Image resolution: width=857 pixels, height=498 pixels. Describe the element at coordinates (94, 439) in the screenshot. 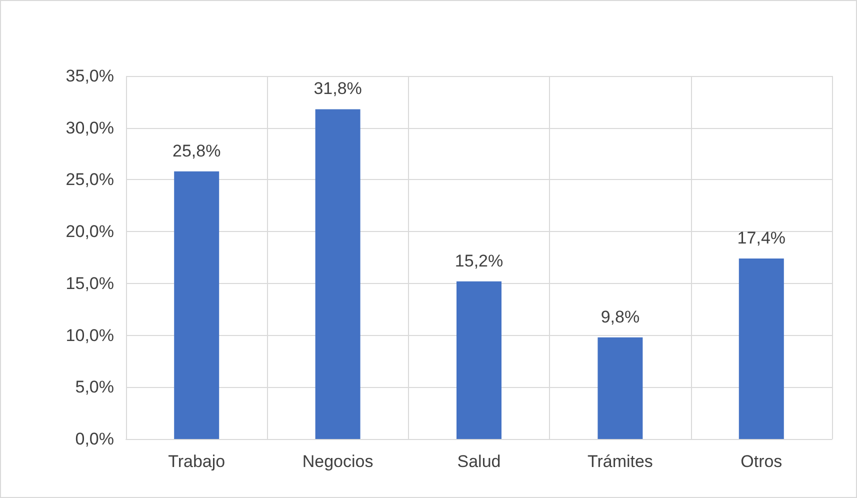

I see `y-tick-label: 0,0%` at that location.